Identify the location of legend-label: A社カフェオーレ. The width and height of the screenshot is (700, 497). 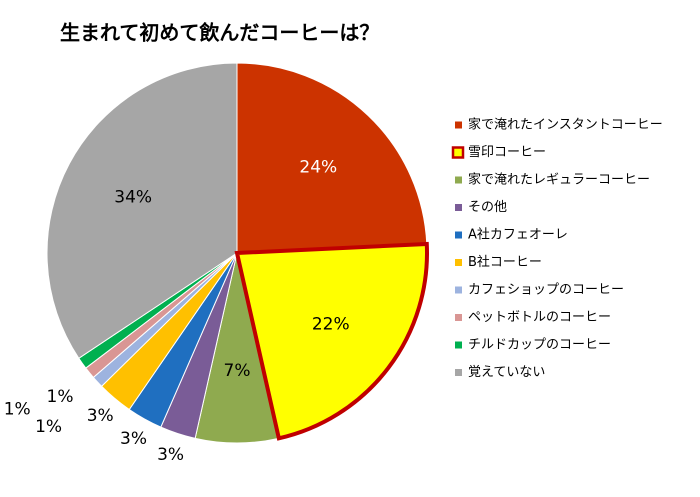
(518, 235).